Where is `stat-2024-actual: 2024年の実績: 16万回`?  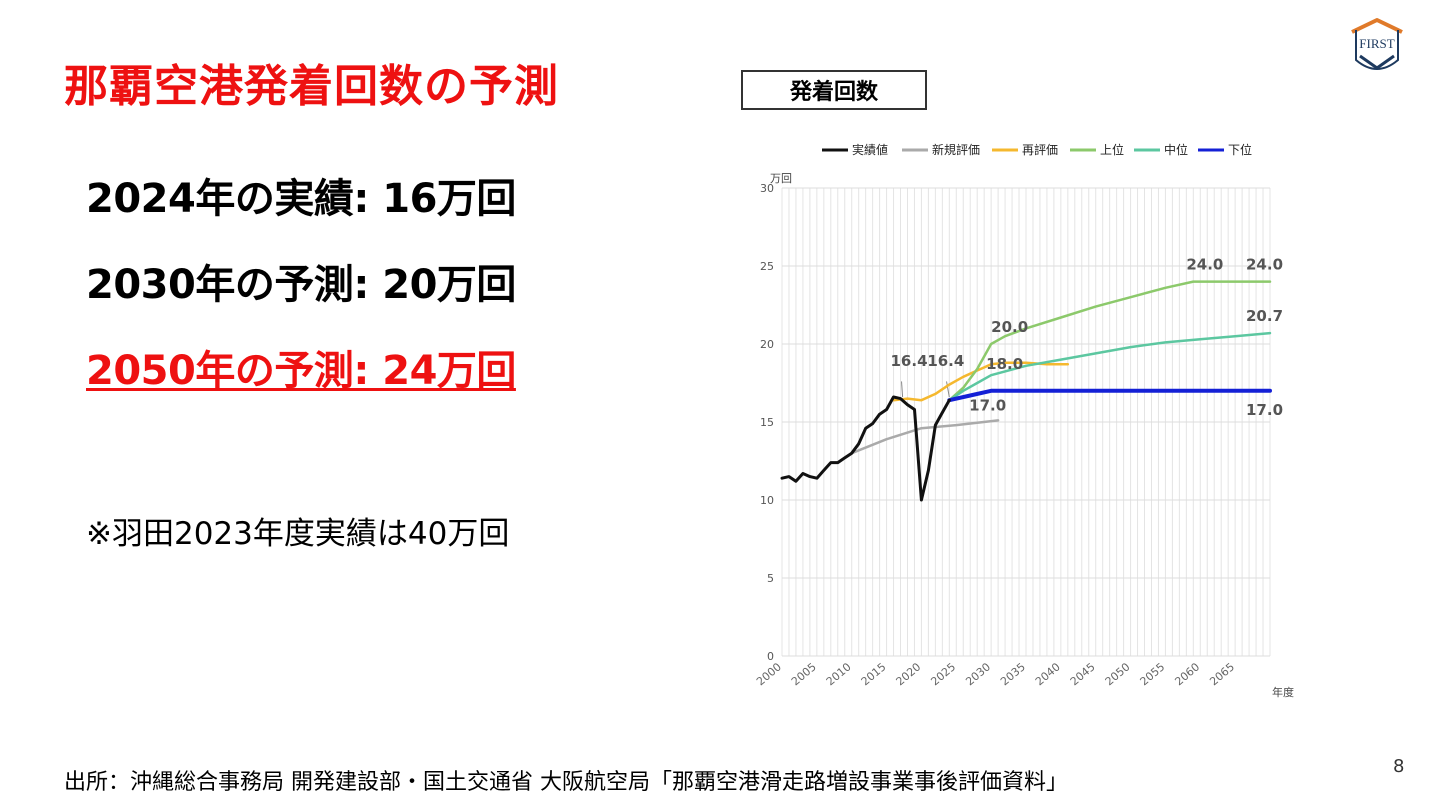
stat-2024-actual: 2024年の実績: 16万回 is located at coordinates (301, 199).